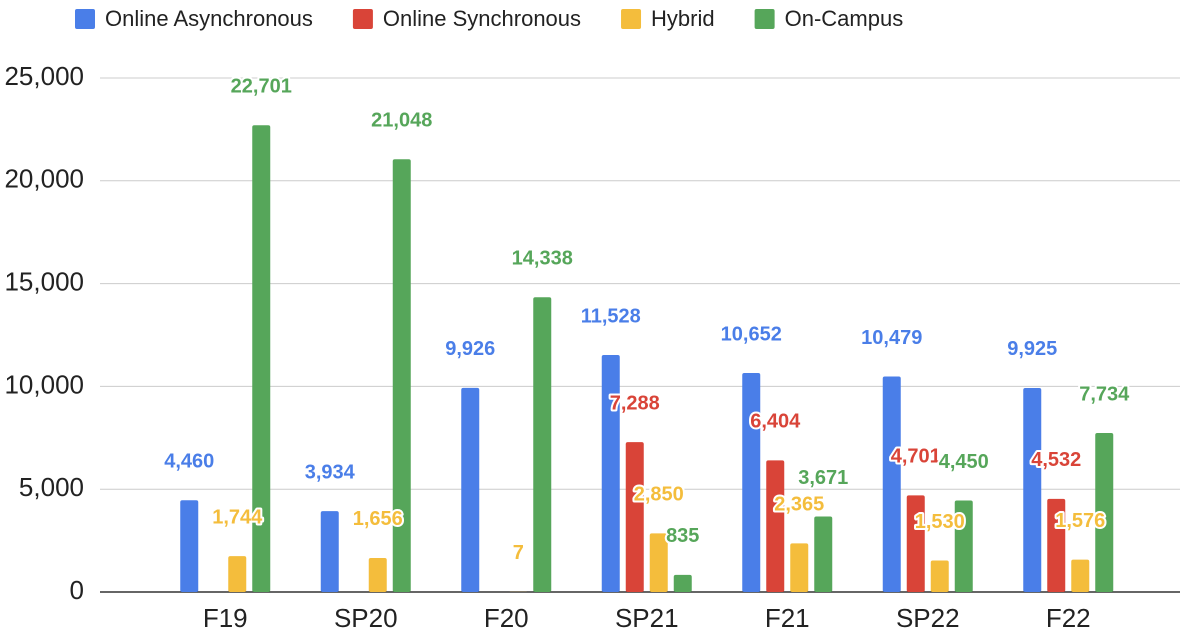  I want to click on x-tick-label: F20, so click(506, 618).